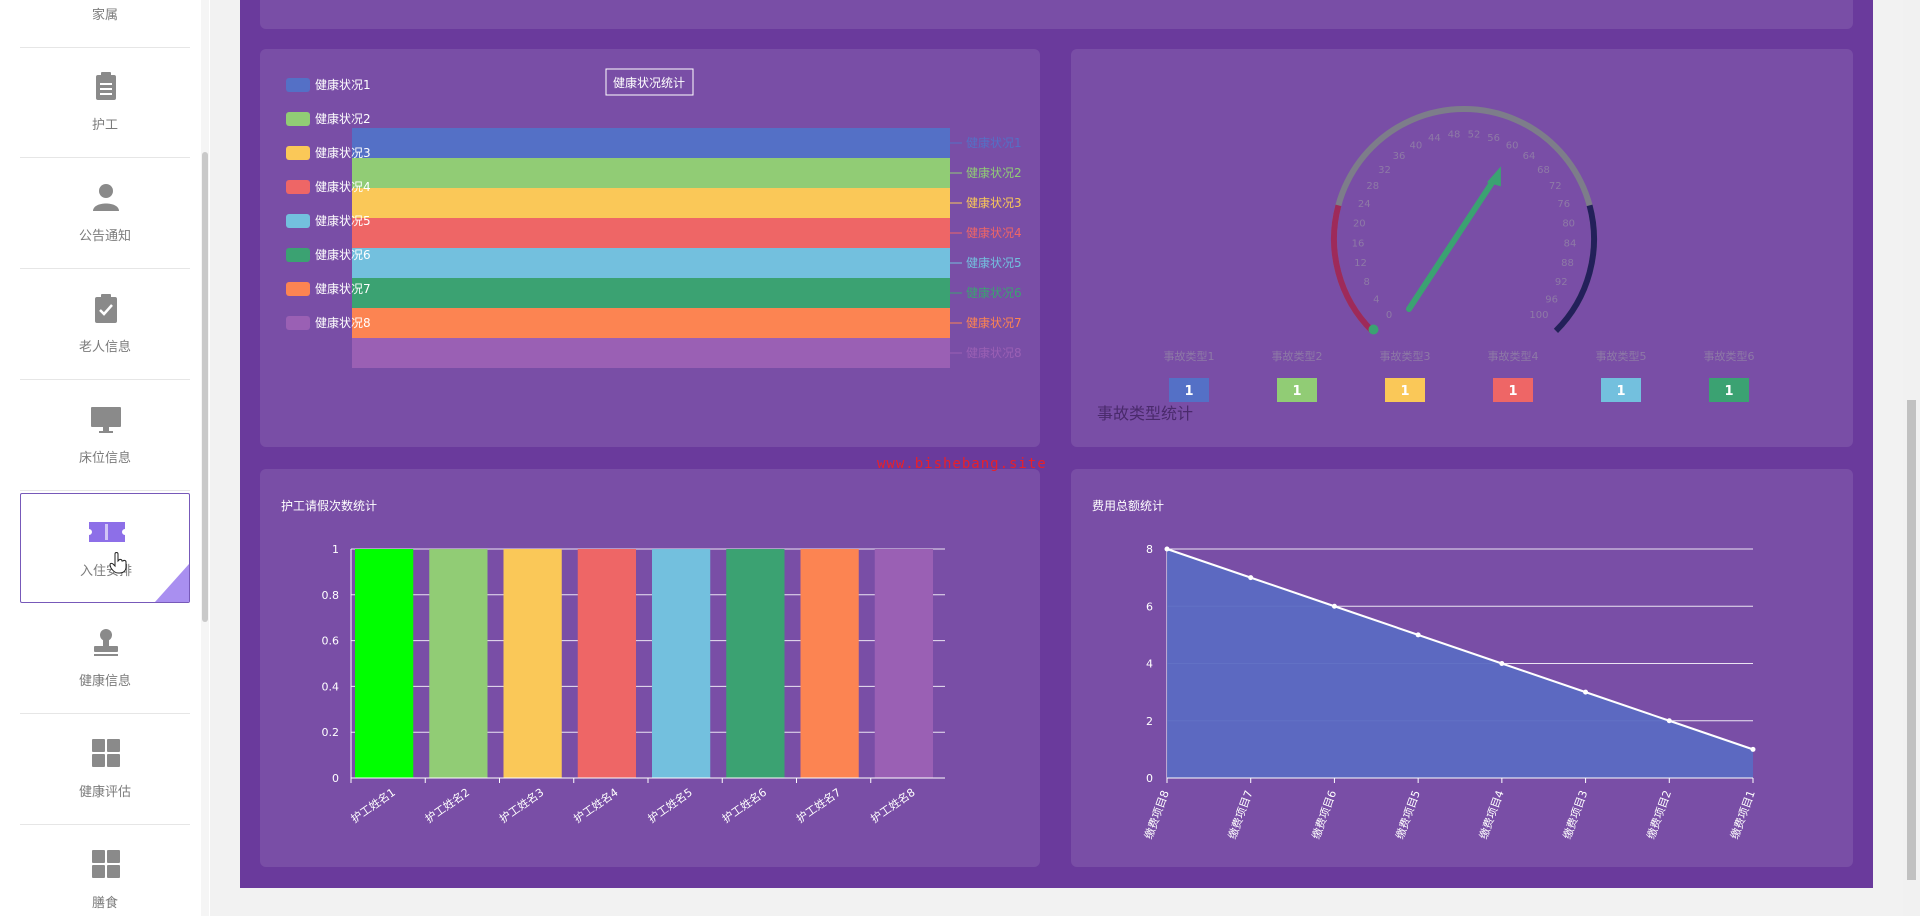  Describe the element at coordinates (105, 436) in the screenshot. I see `sidebar-item-bed-info: 床位信息` at that location.